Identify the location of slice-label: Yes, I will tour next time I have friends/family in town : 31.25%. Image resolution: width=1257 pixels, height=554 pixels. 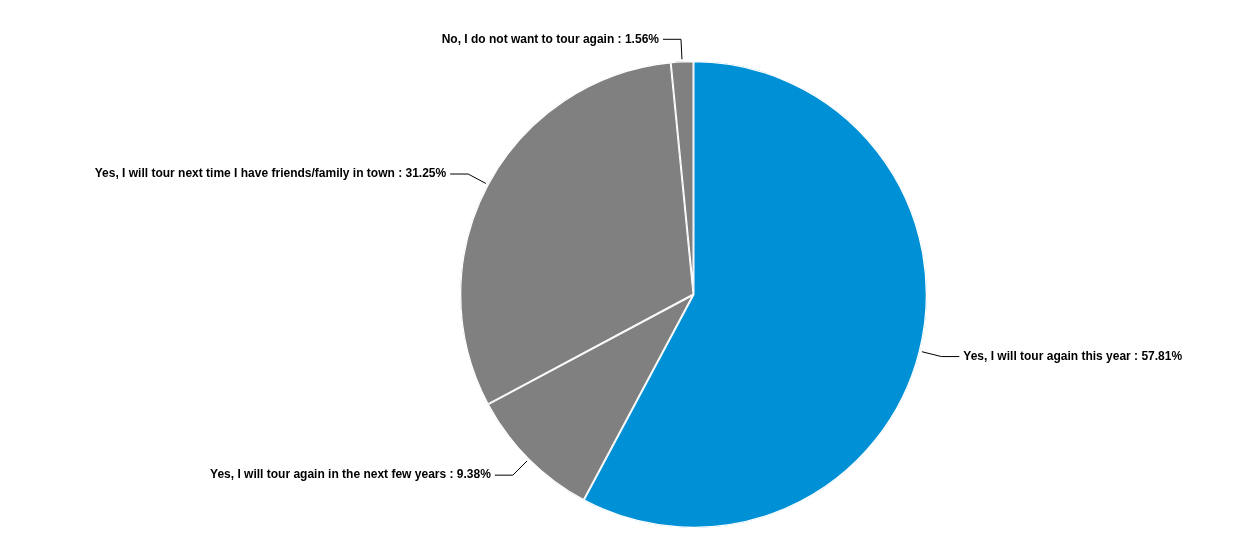
(270, 173).